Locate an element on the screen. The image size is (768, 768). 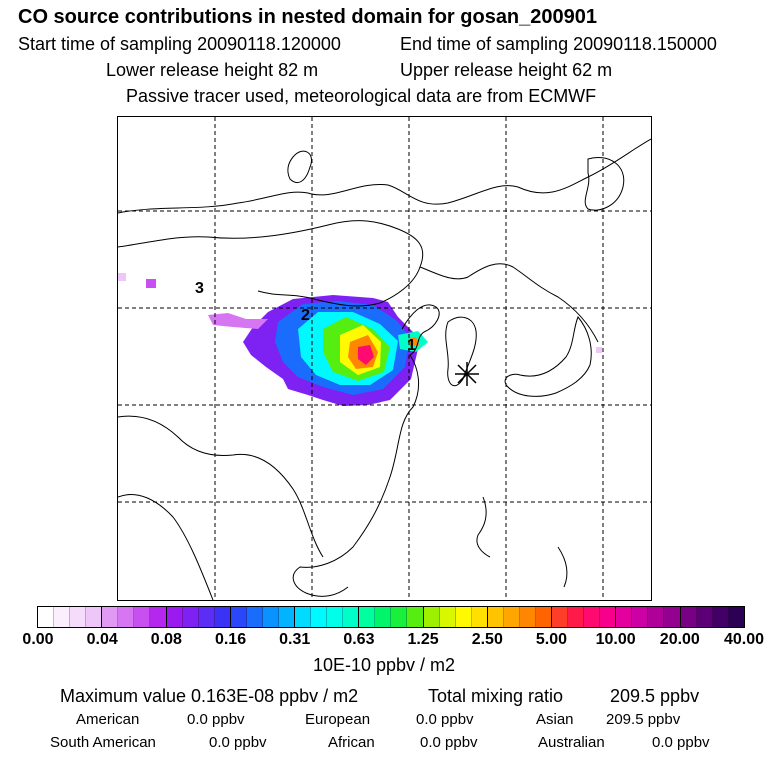
lake-baikal is located at coordinates (299, 166).